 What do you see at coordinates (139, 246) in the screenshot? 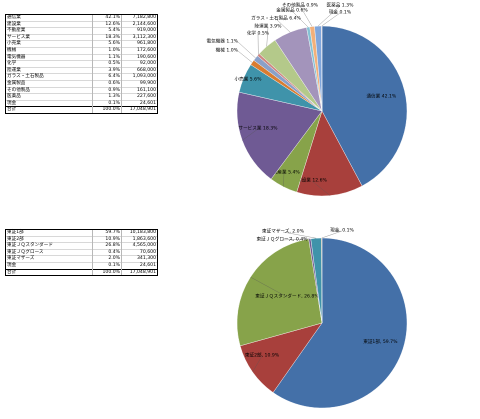
I see `table-row-amount: 4,565,000` at bounding box center [139, 246].